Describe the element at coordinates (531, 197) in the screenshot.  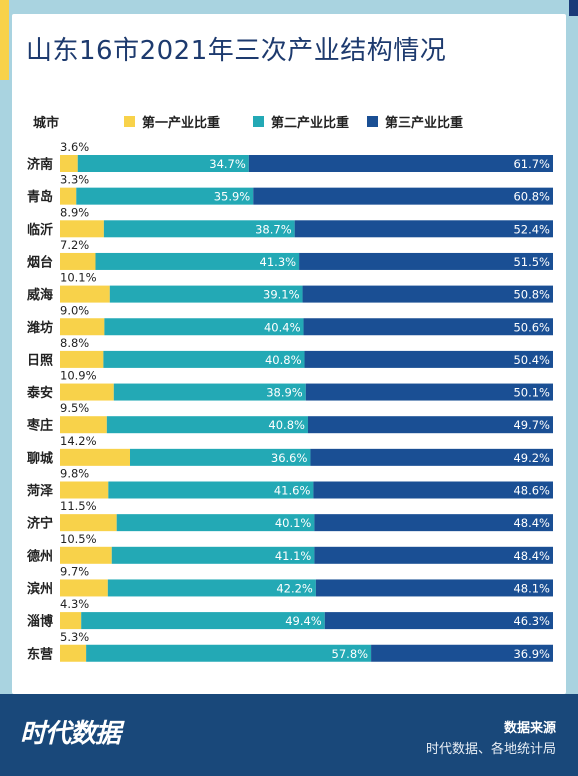
I see `data-label-tertiary: 60.8%` at that location.